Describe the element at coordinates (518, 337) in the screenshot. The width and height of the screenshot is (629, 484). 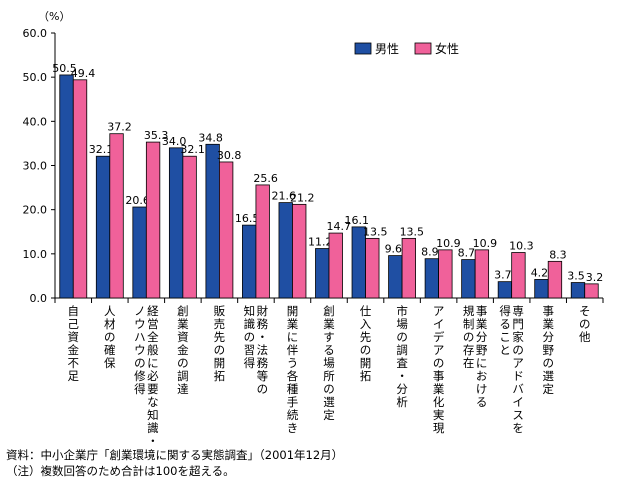
I see `category-label-char: 家` at that location.